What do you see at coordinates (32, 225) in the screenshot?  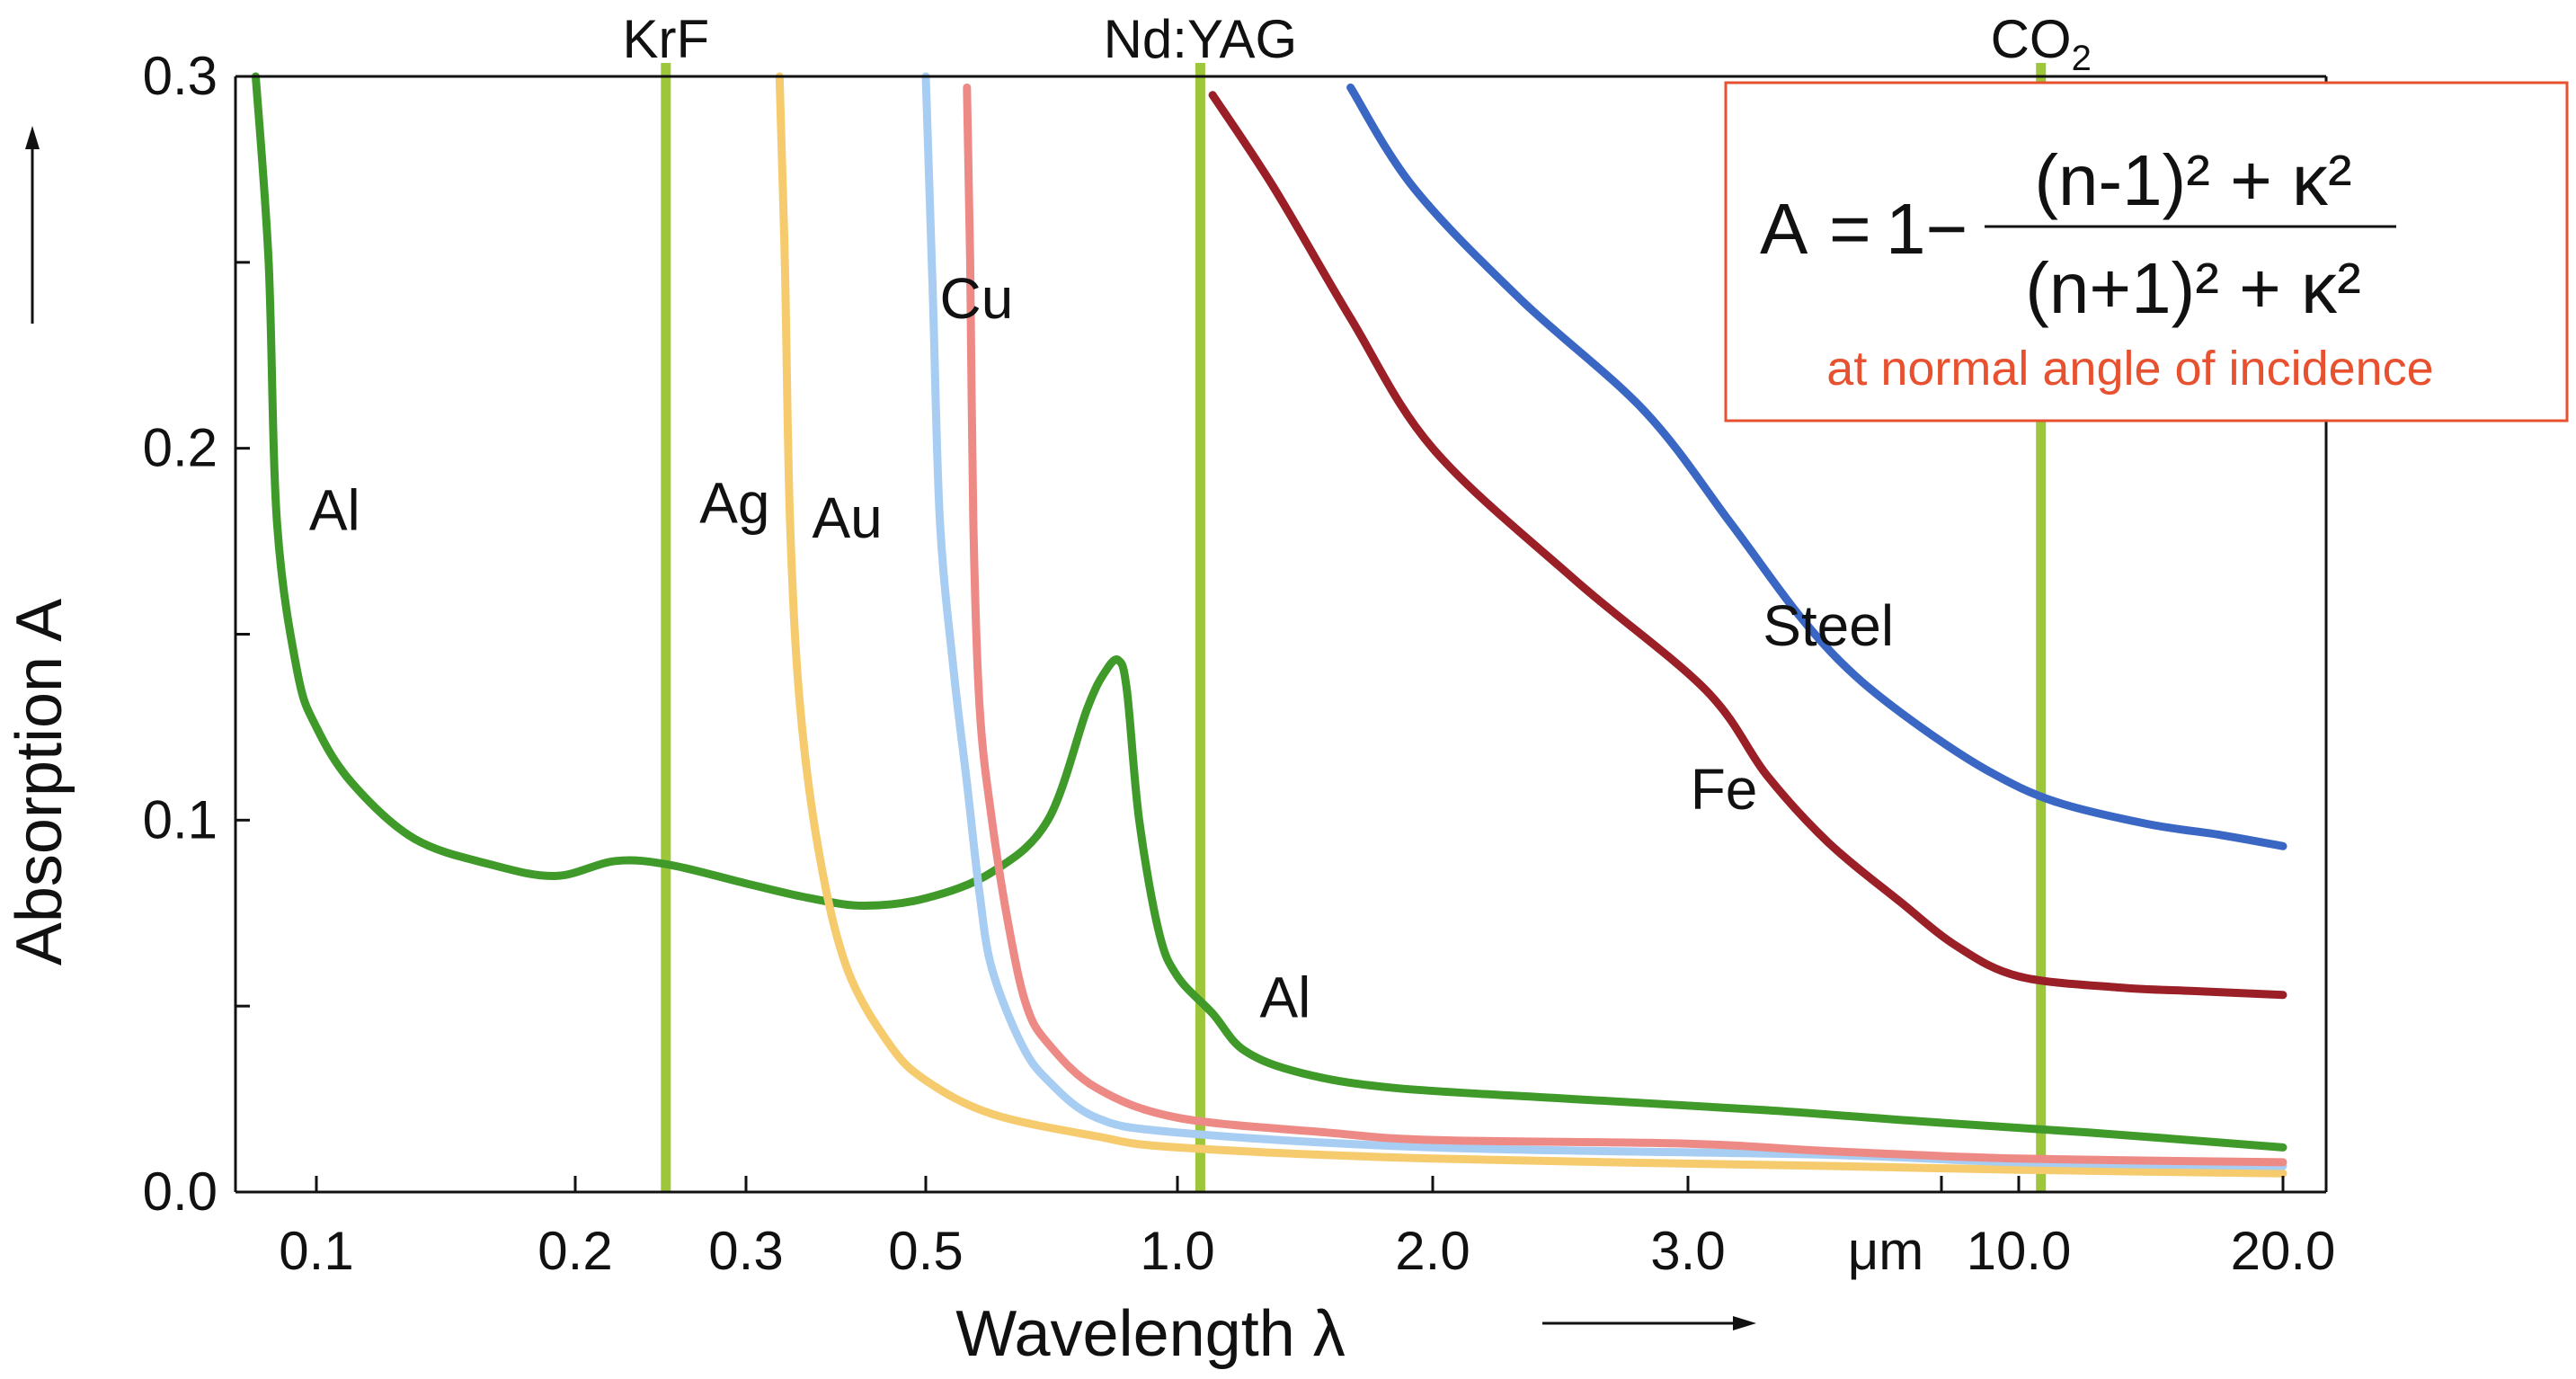 I see `y-axis-arrow` at bounding box center [32, 225].